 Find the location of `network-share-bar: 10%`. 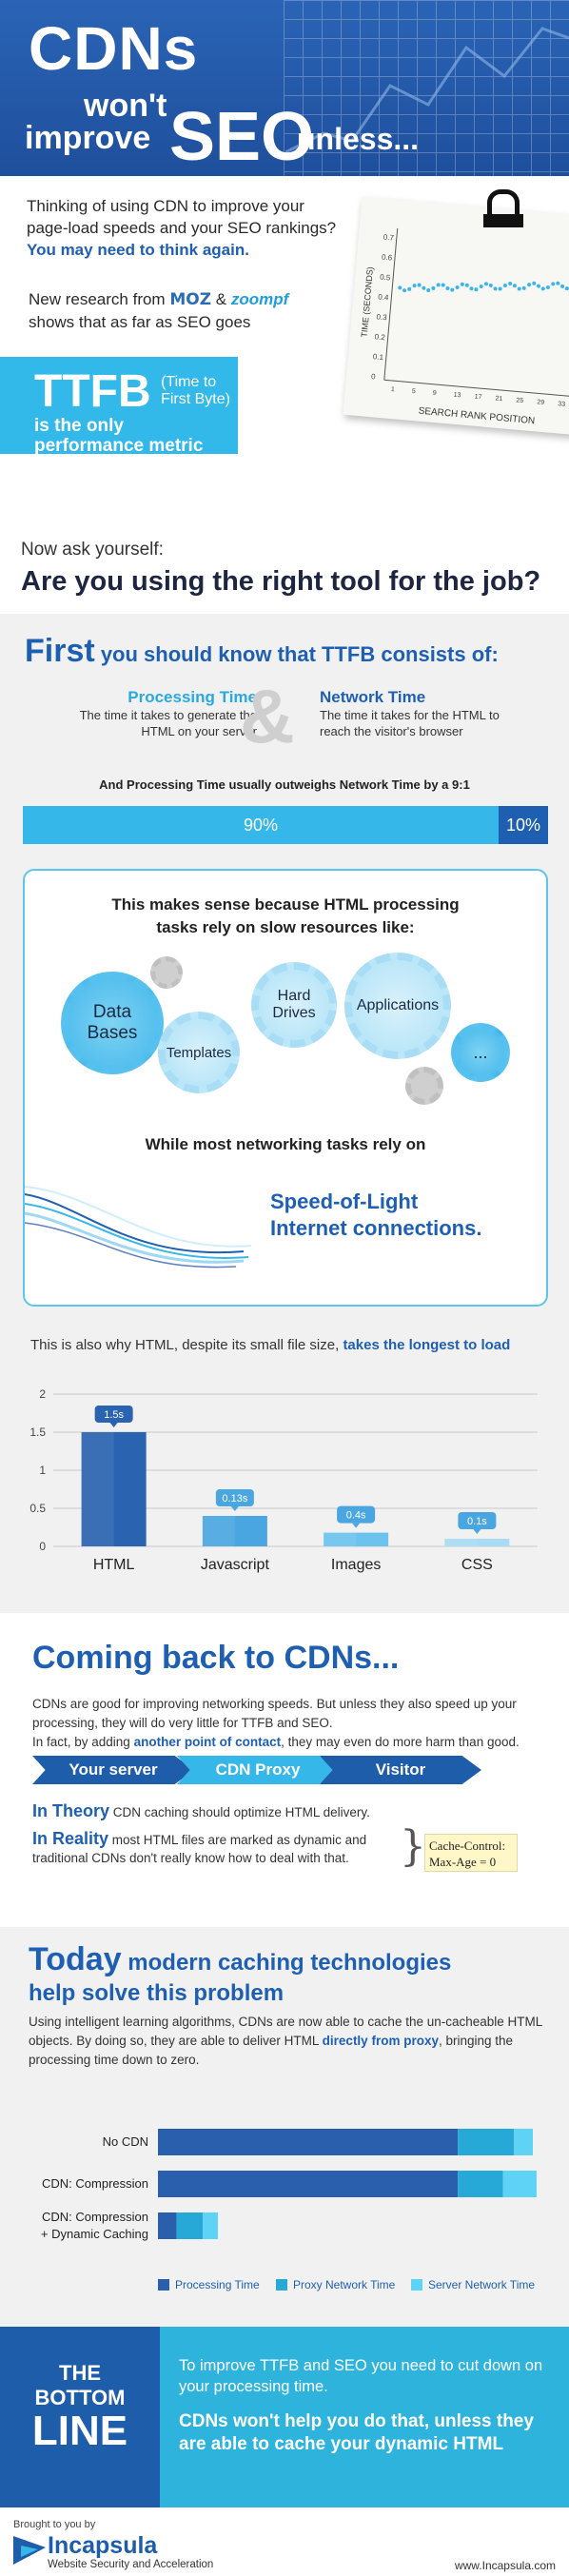

network-share-bar: 10% is located at coordinates (523, 825).